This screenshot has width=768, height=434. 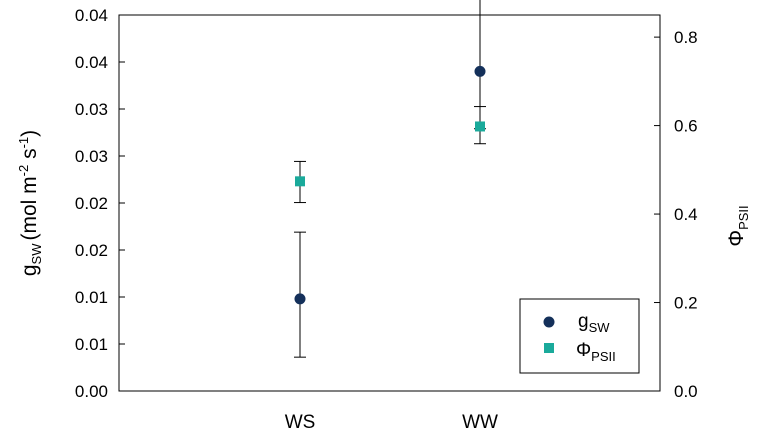 I want to click on y-right-tick-label: 0.2, so click(x=686, y=303).